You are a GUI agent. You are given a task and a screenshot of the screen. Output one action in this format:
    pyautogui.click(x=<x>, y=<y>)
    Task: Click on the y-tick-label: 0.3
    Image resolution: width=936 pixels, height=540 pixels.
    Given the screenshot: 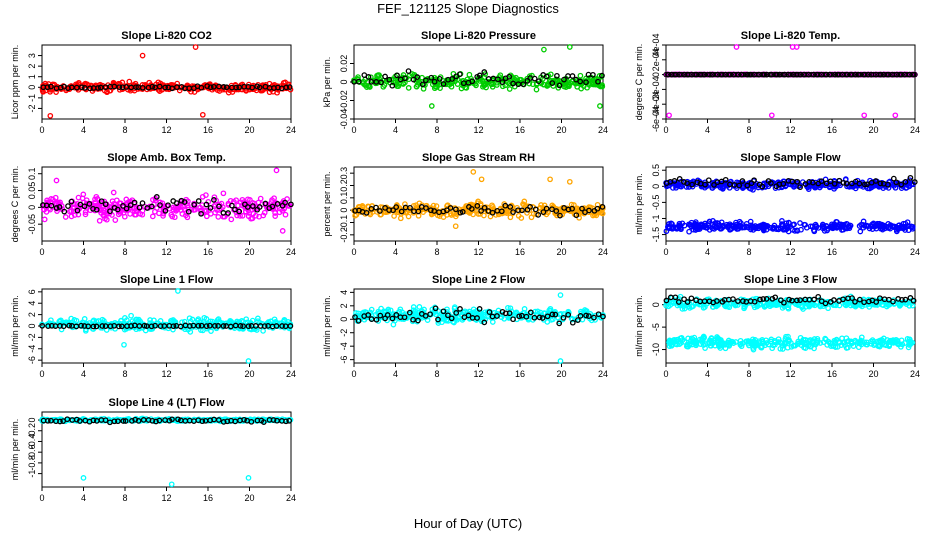 What is the action you would take?
    pyautogui.click(x=344, y=173)
    